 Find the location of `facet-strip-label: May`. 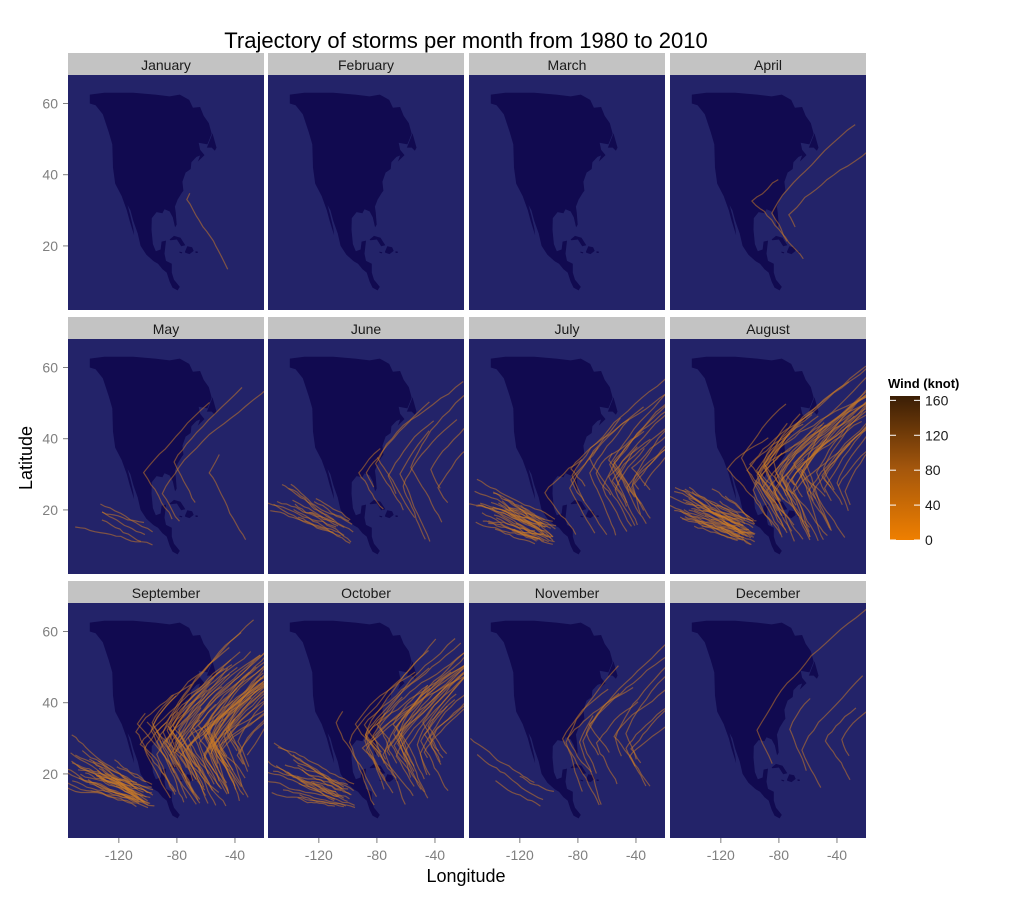

facet-strip-label: May is located at coordinates (166, 329).